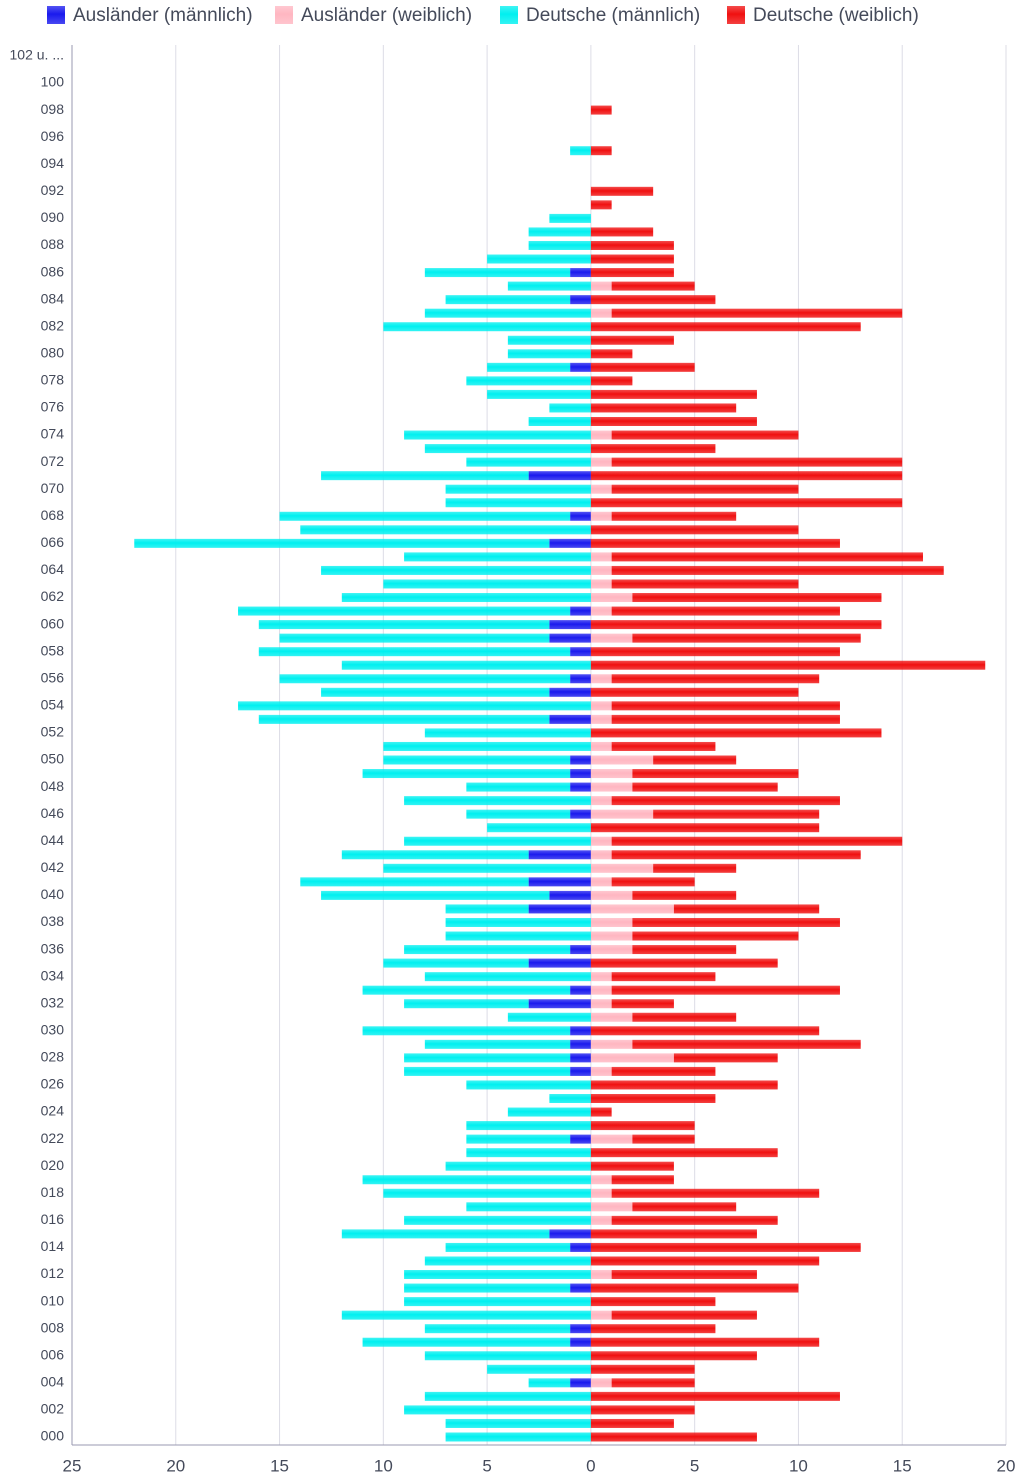  What do you see at coordinates (53, 840) in the screenshot?
I see `y-tick-label: 044` at bounding box center [53, 840].